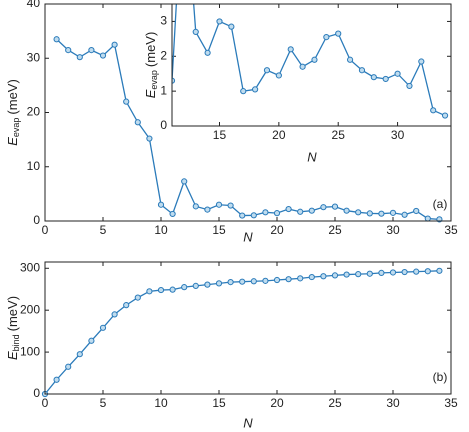  I want to click on y-tick-label: 10, so click(34, 166).